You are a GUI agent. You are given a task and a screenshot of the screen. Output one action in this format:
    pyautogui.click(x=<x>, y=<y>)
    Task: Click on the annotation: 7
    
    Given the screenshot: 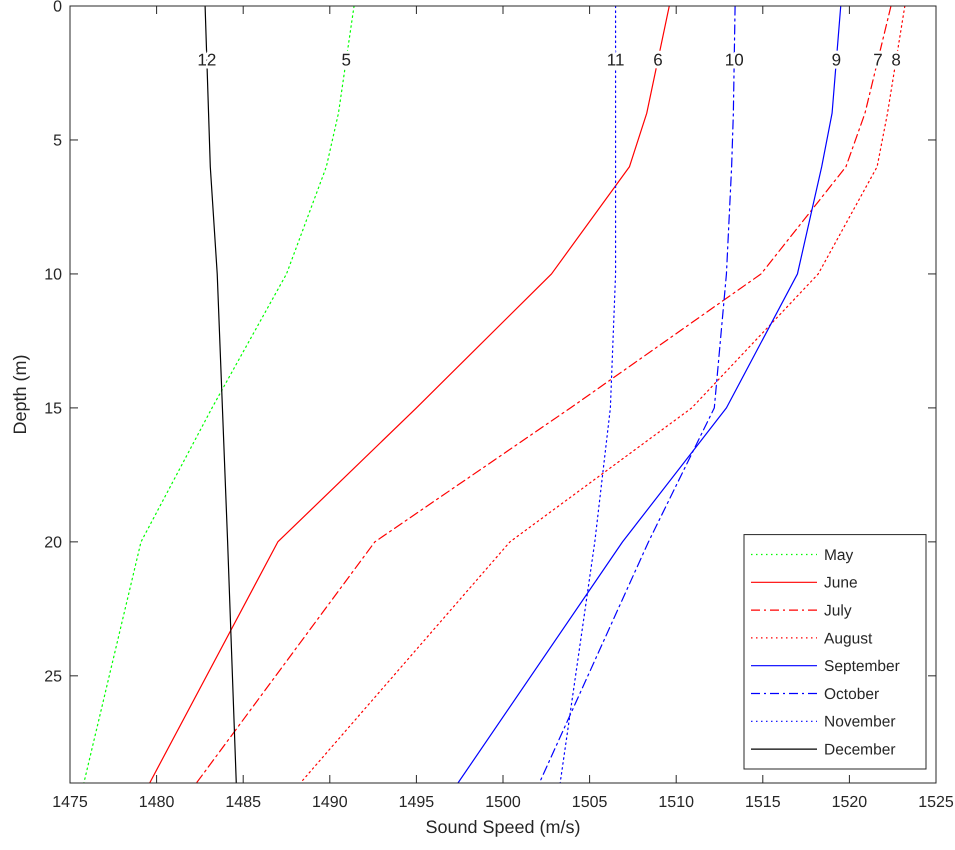 What is the action you would take?
    pyautogui.click(x=878, y=60)
    